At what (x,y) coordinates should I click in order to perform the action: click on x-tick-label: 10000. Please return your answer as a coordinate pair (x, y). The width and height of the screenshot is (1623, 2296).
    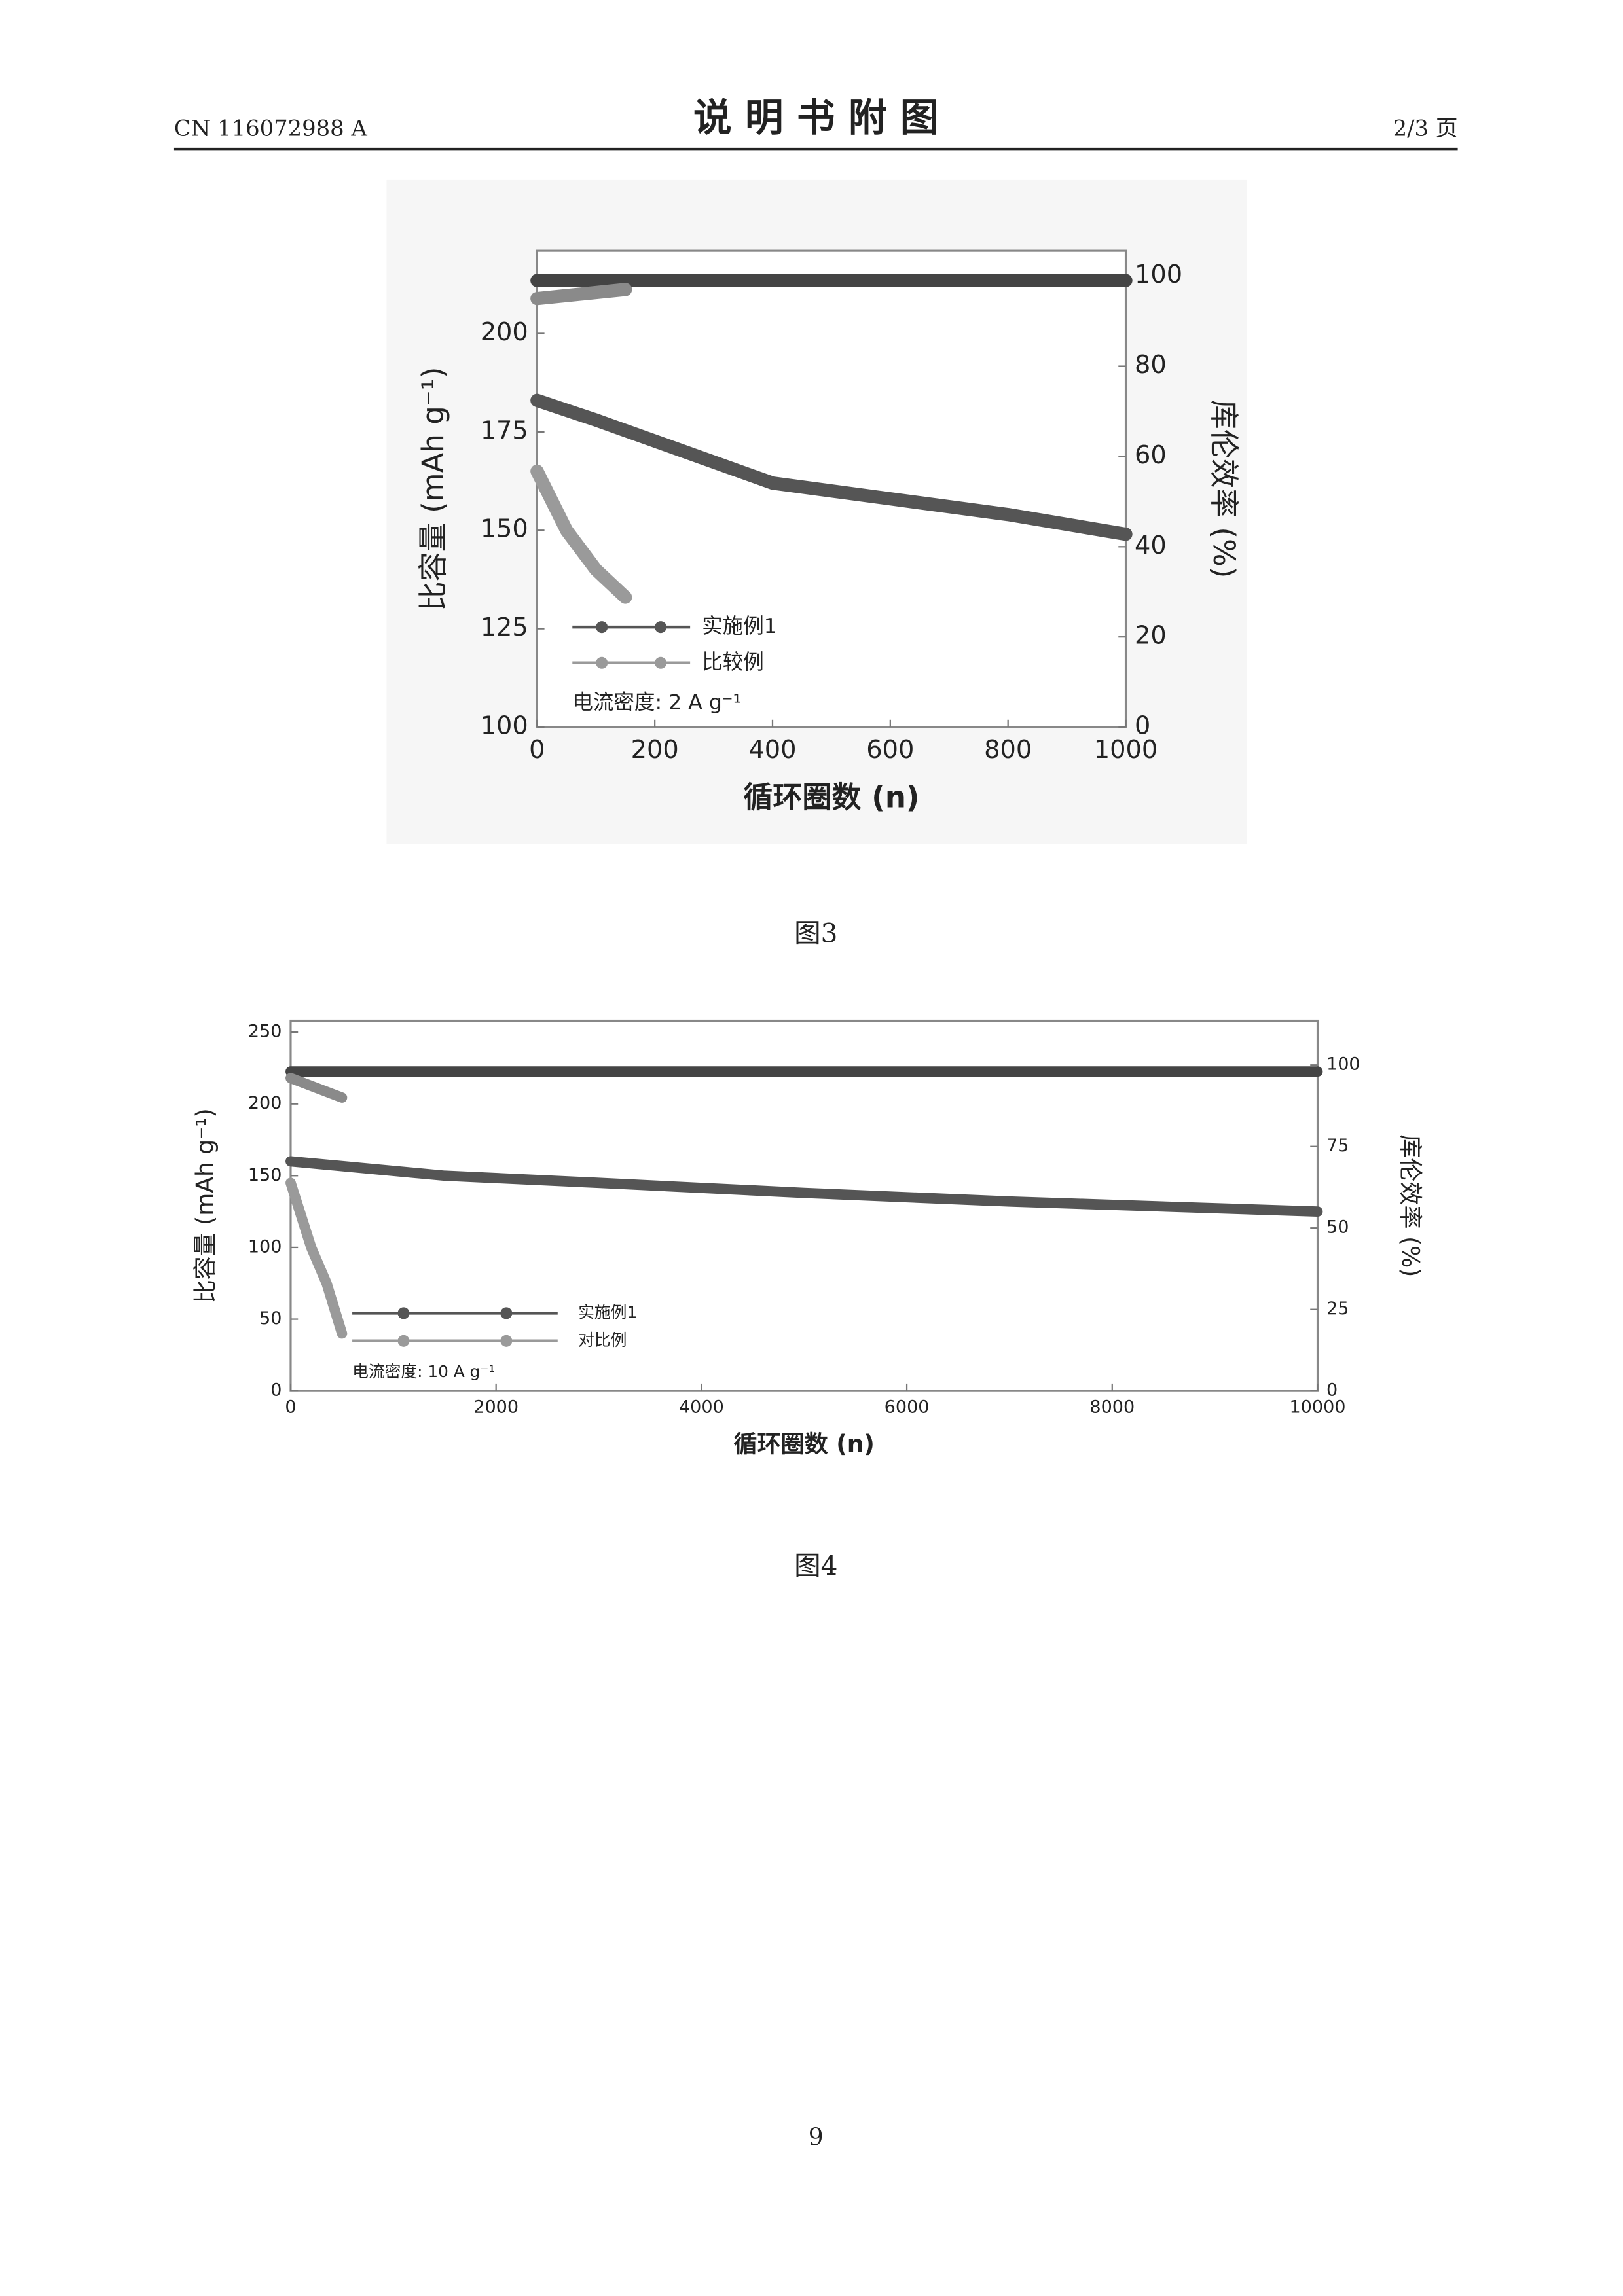
    Looking at the image, I should click on (1317, 1407).